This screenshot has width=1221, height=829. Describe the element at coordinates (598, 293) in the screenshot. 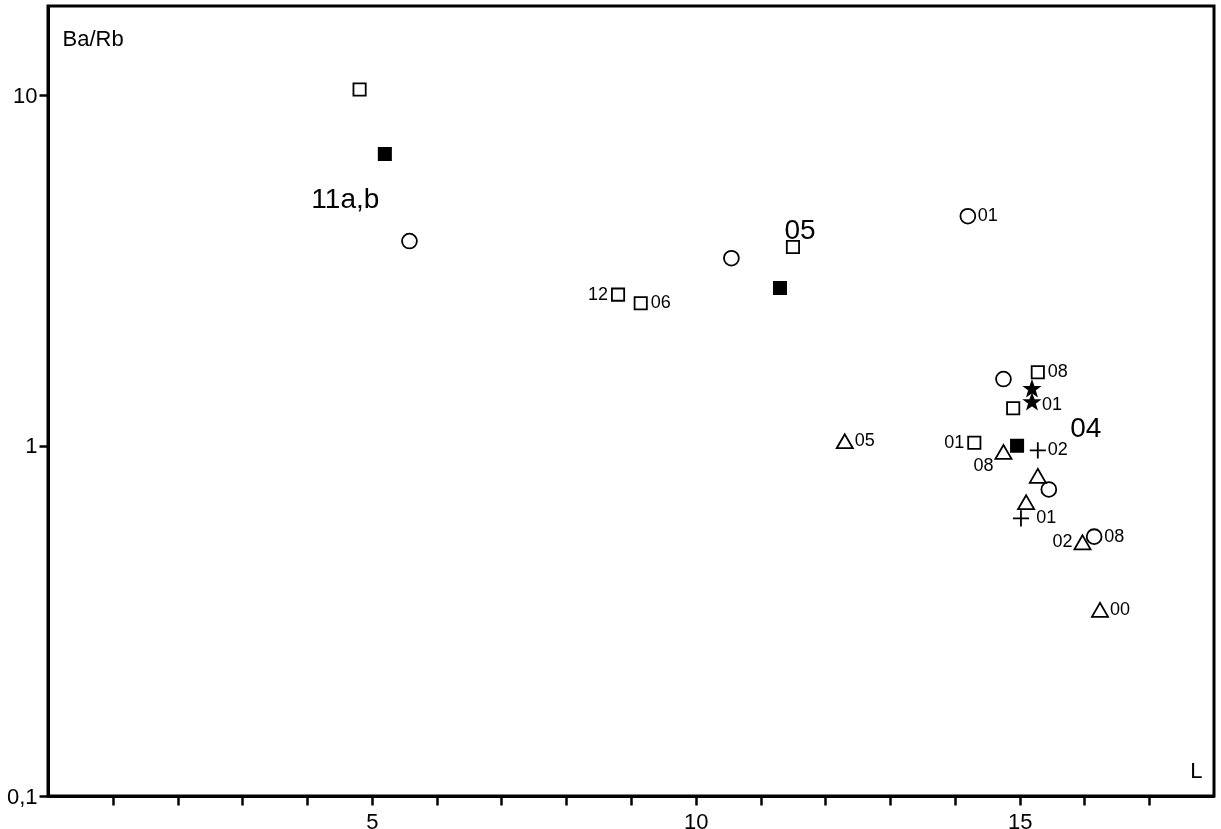

I see `annotation: 12` at that location.